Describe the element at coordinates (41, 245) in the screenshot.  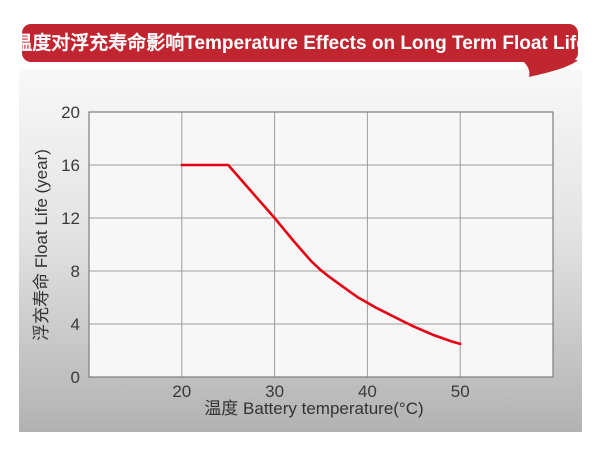
I see `y-axis-title: 浮充寿命 Float Life (year)` at that location.